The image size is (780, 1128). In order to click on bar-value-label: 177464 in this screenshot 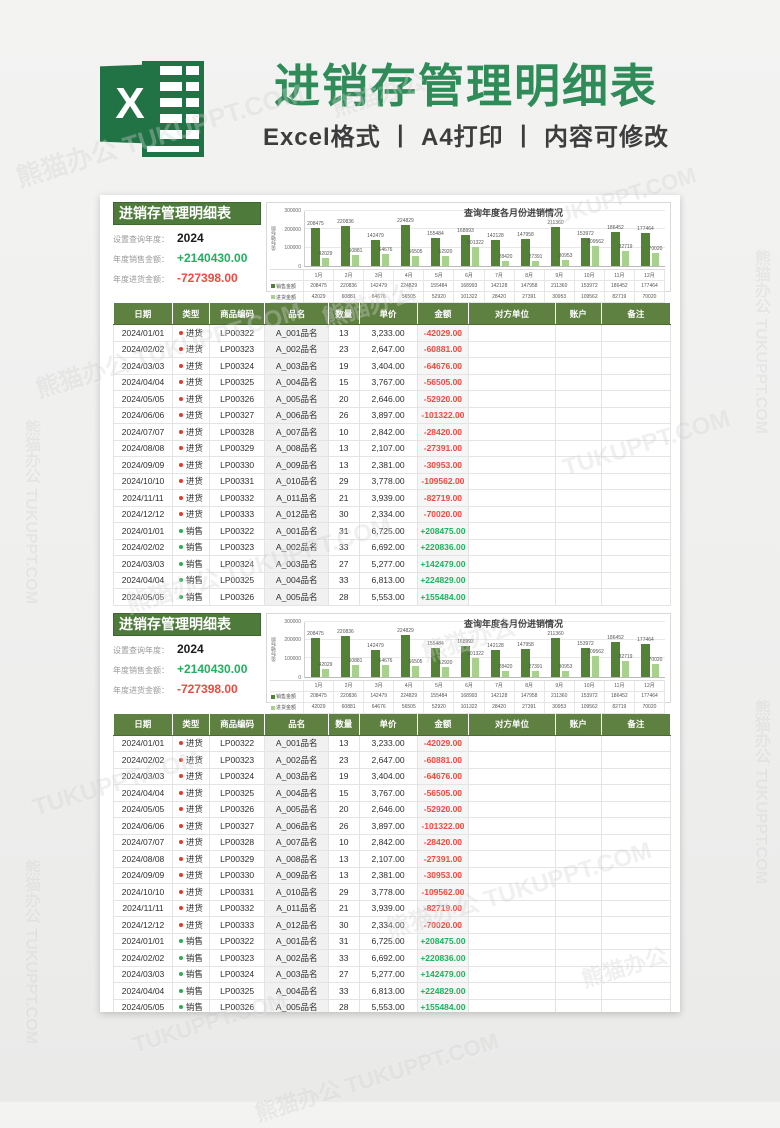, I will do `click(645, 639)`.